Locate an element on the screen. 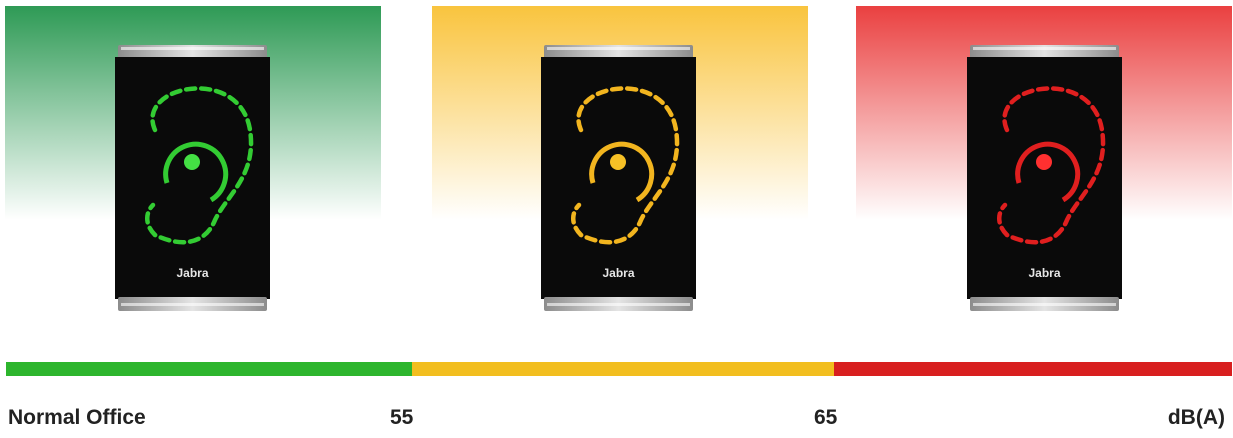 Image resolution: width=1233 pixels, height=438 pixels. busylight-device-green: Jabra is located at coordinates (192, 178).